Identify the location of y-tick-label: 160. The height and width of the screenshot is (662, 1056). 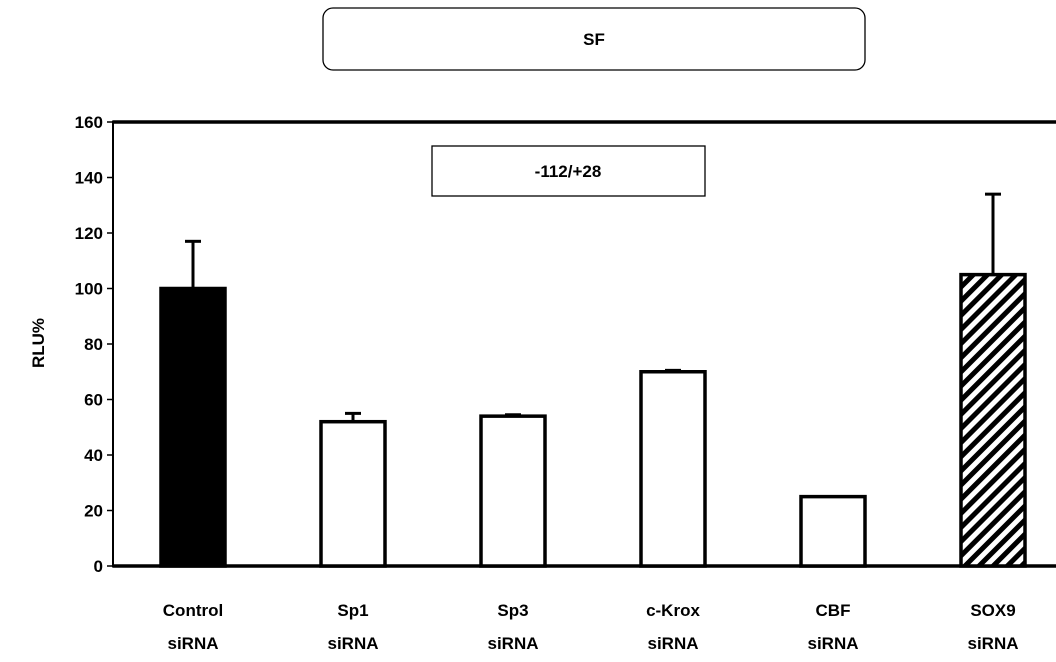
(89, 122).